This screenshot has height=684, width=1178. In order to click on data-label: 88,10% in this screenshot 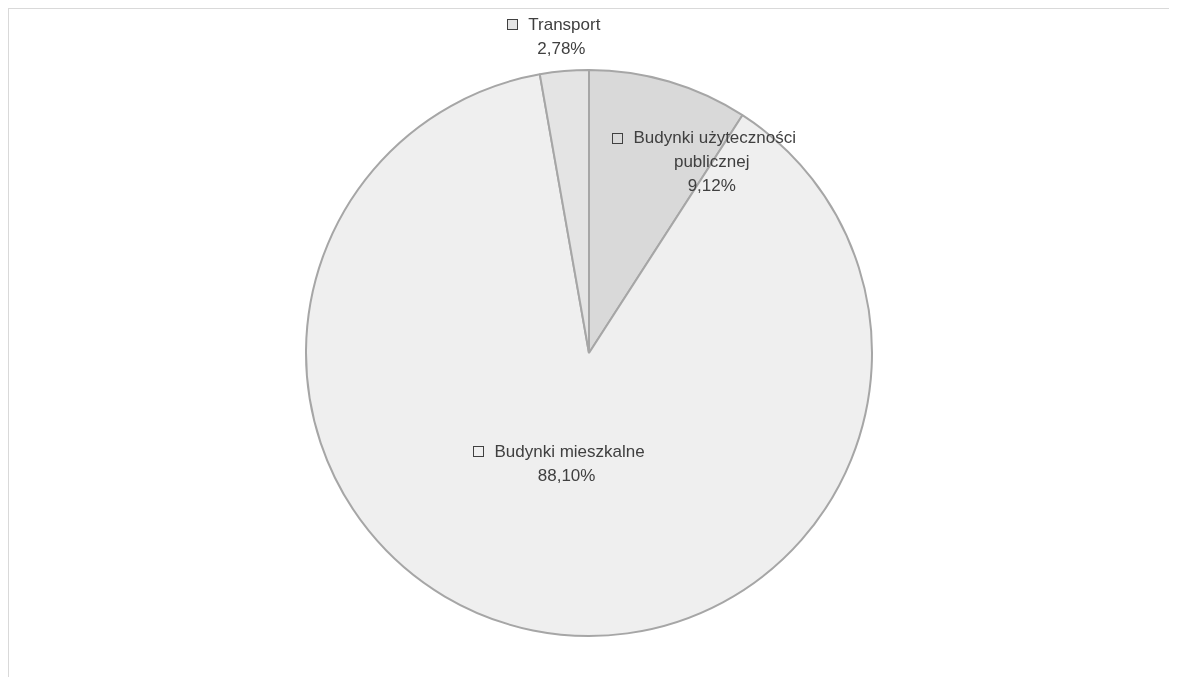, I will do `click(566, 475)`.